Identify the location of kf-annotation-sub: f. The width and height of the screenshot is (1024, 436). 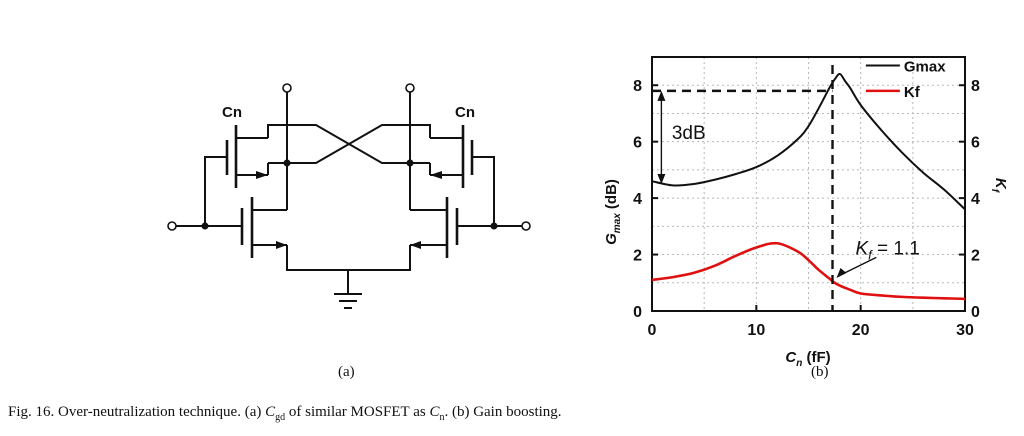
(870, 255).